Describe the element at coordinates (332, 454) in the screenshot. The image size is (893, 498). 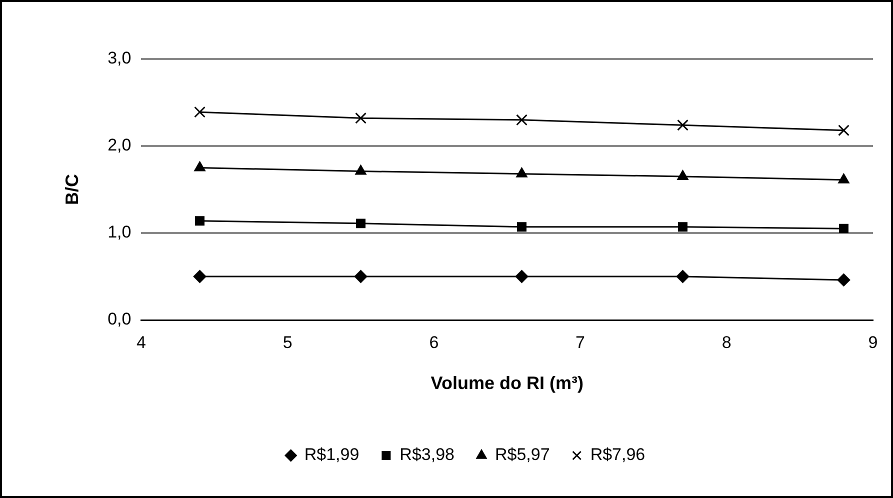
I see `legend-label: R$1,99` at that location.